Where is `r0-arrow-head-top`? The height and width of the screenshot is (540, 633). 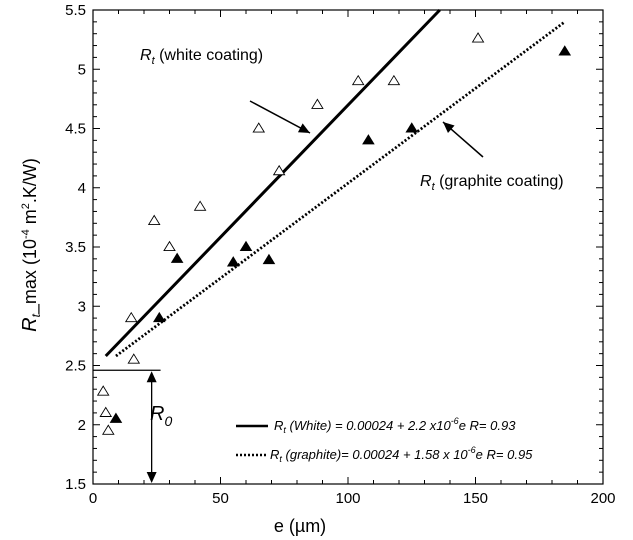
r0-arrow-head-top is located at coordinates (151, 377).